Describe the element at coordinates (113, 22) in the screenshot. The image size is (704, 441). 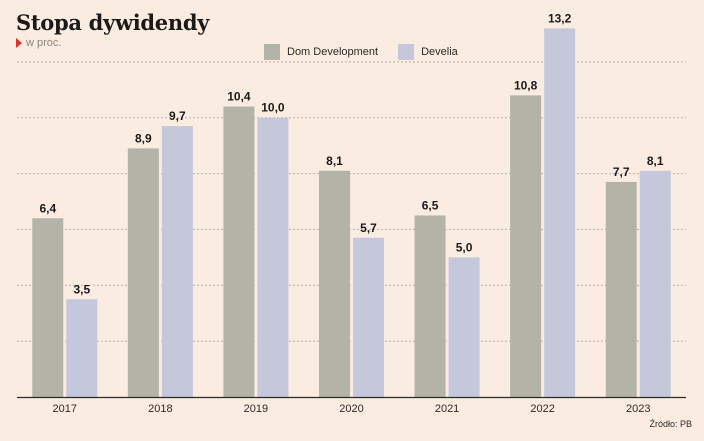
I see `chart-title: Stopa dywidendy` at that location.